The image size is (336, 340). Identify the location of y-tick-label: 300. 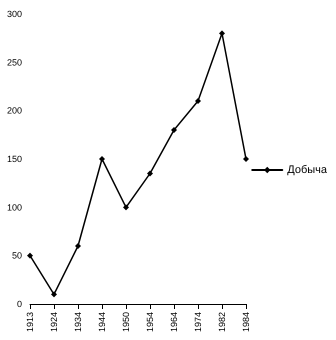
(14, 14).